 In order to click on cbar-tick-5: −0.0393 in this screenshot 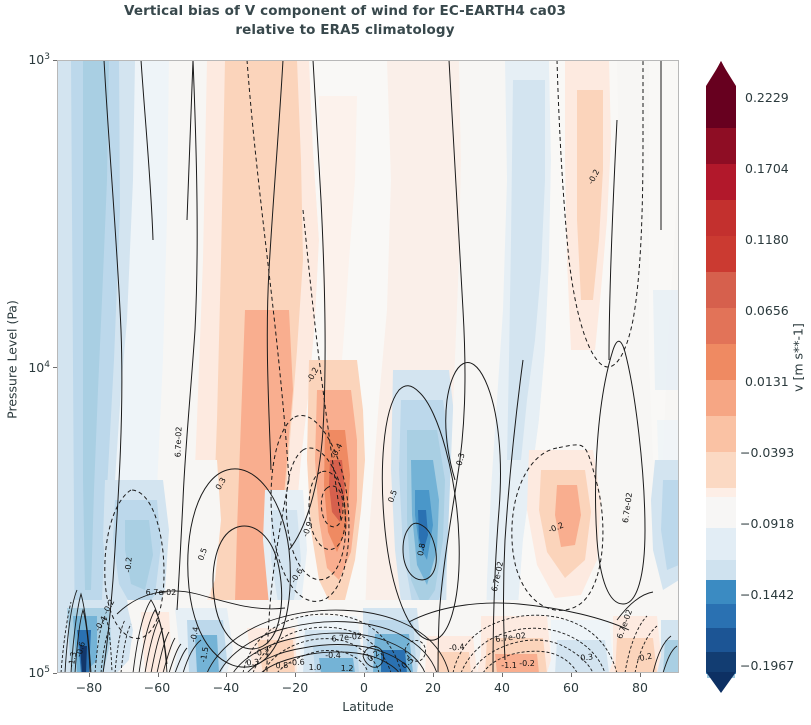, I will do `click(767, 452)`.